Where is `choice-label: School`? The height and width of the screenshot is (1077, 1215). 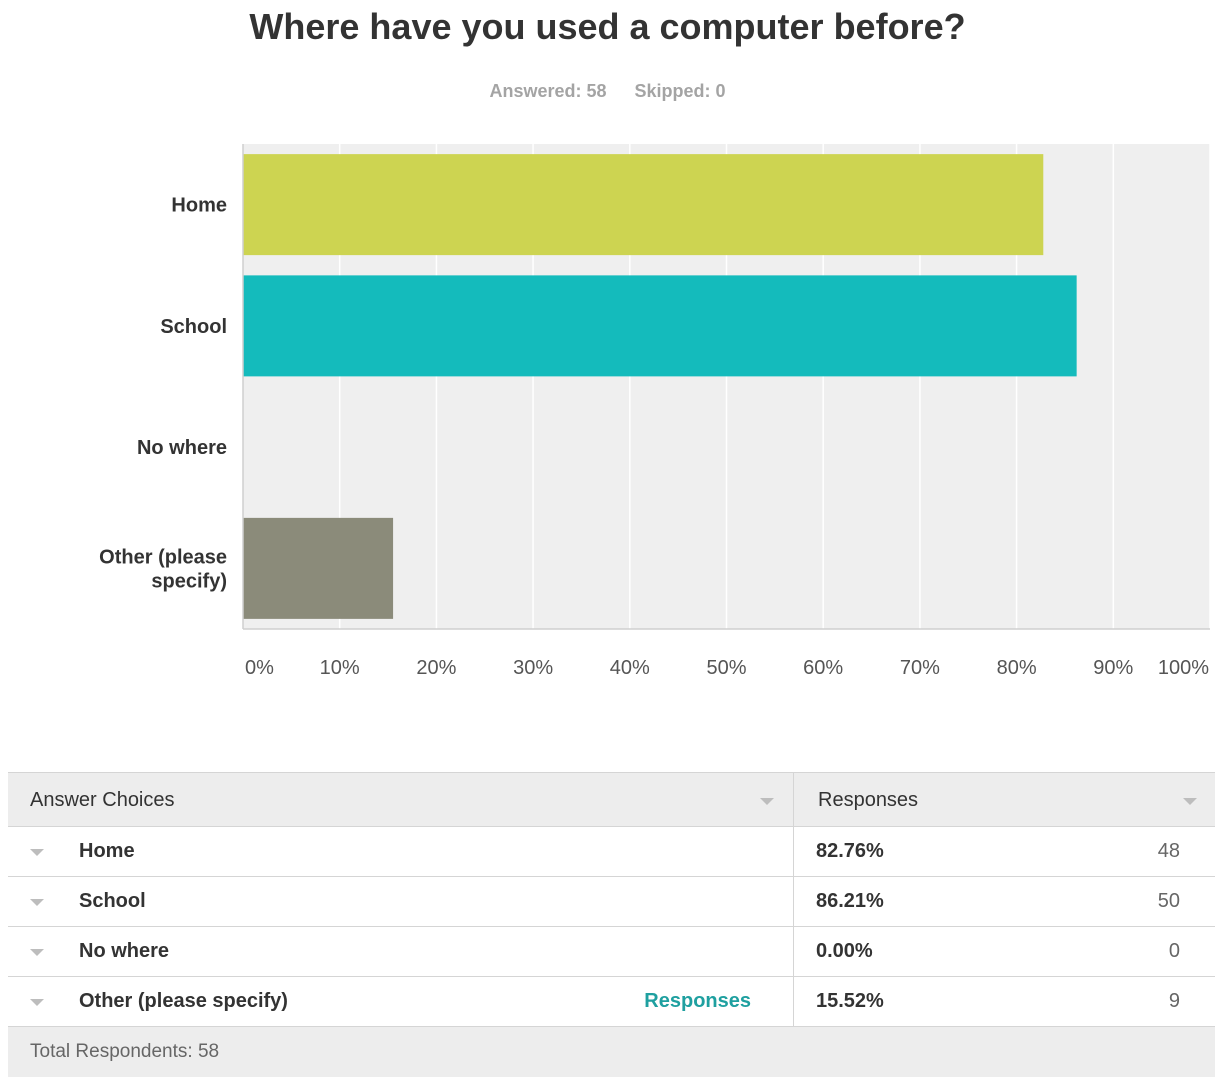 choice-label: School is located at coordinates (112, 901).